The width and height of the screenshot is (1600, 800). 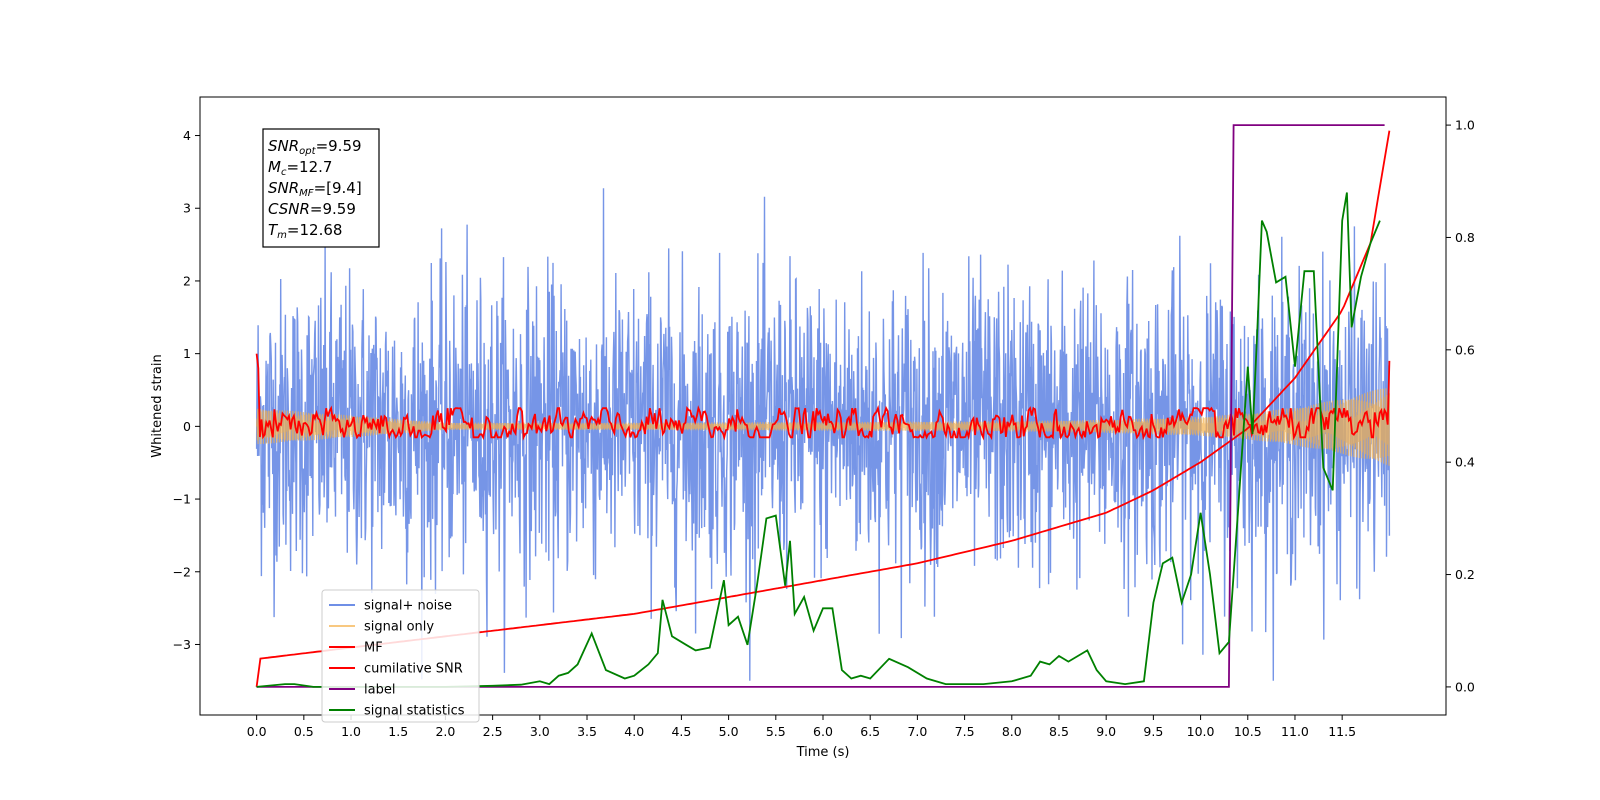 I want to click on y-tick-label: −3, so click(x=182, y=644).